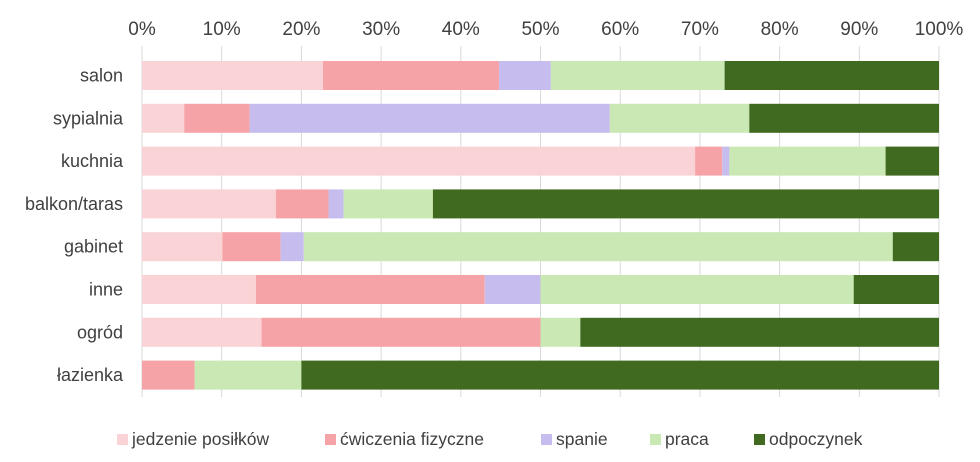 This screenshot has height=462, width=980. I want to click on bar-sypialnia-praca, so click(679, 118).